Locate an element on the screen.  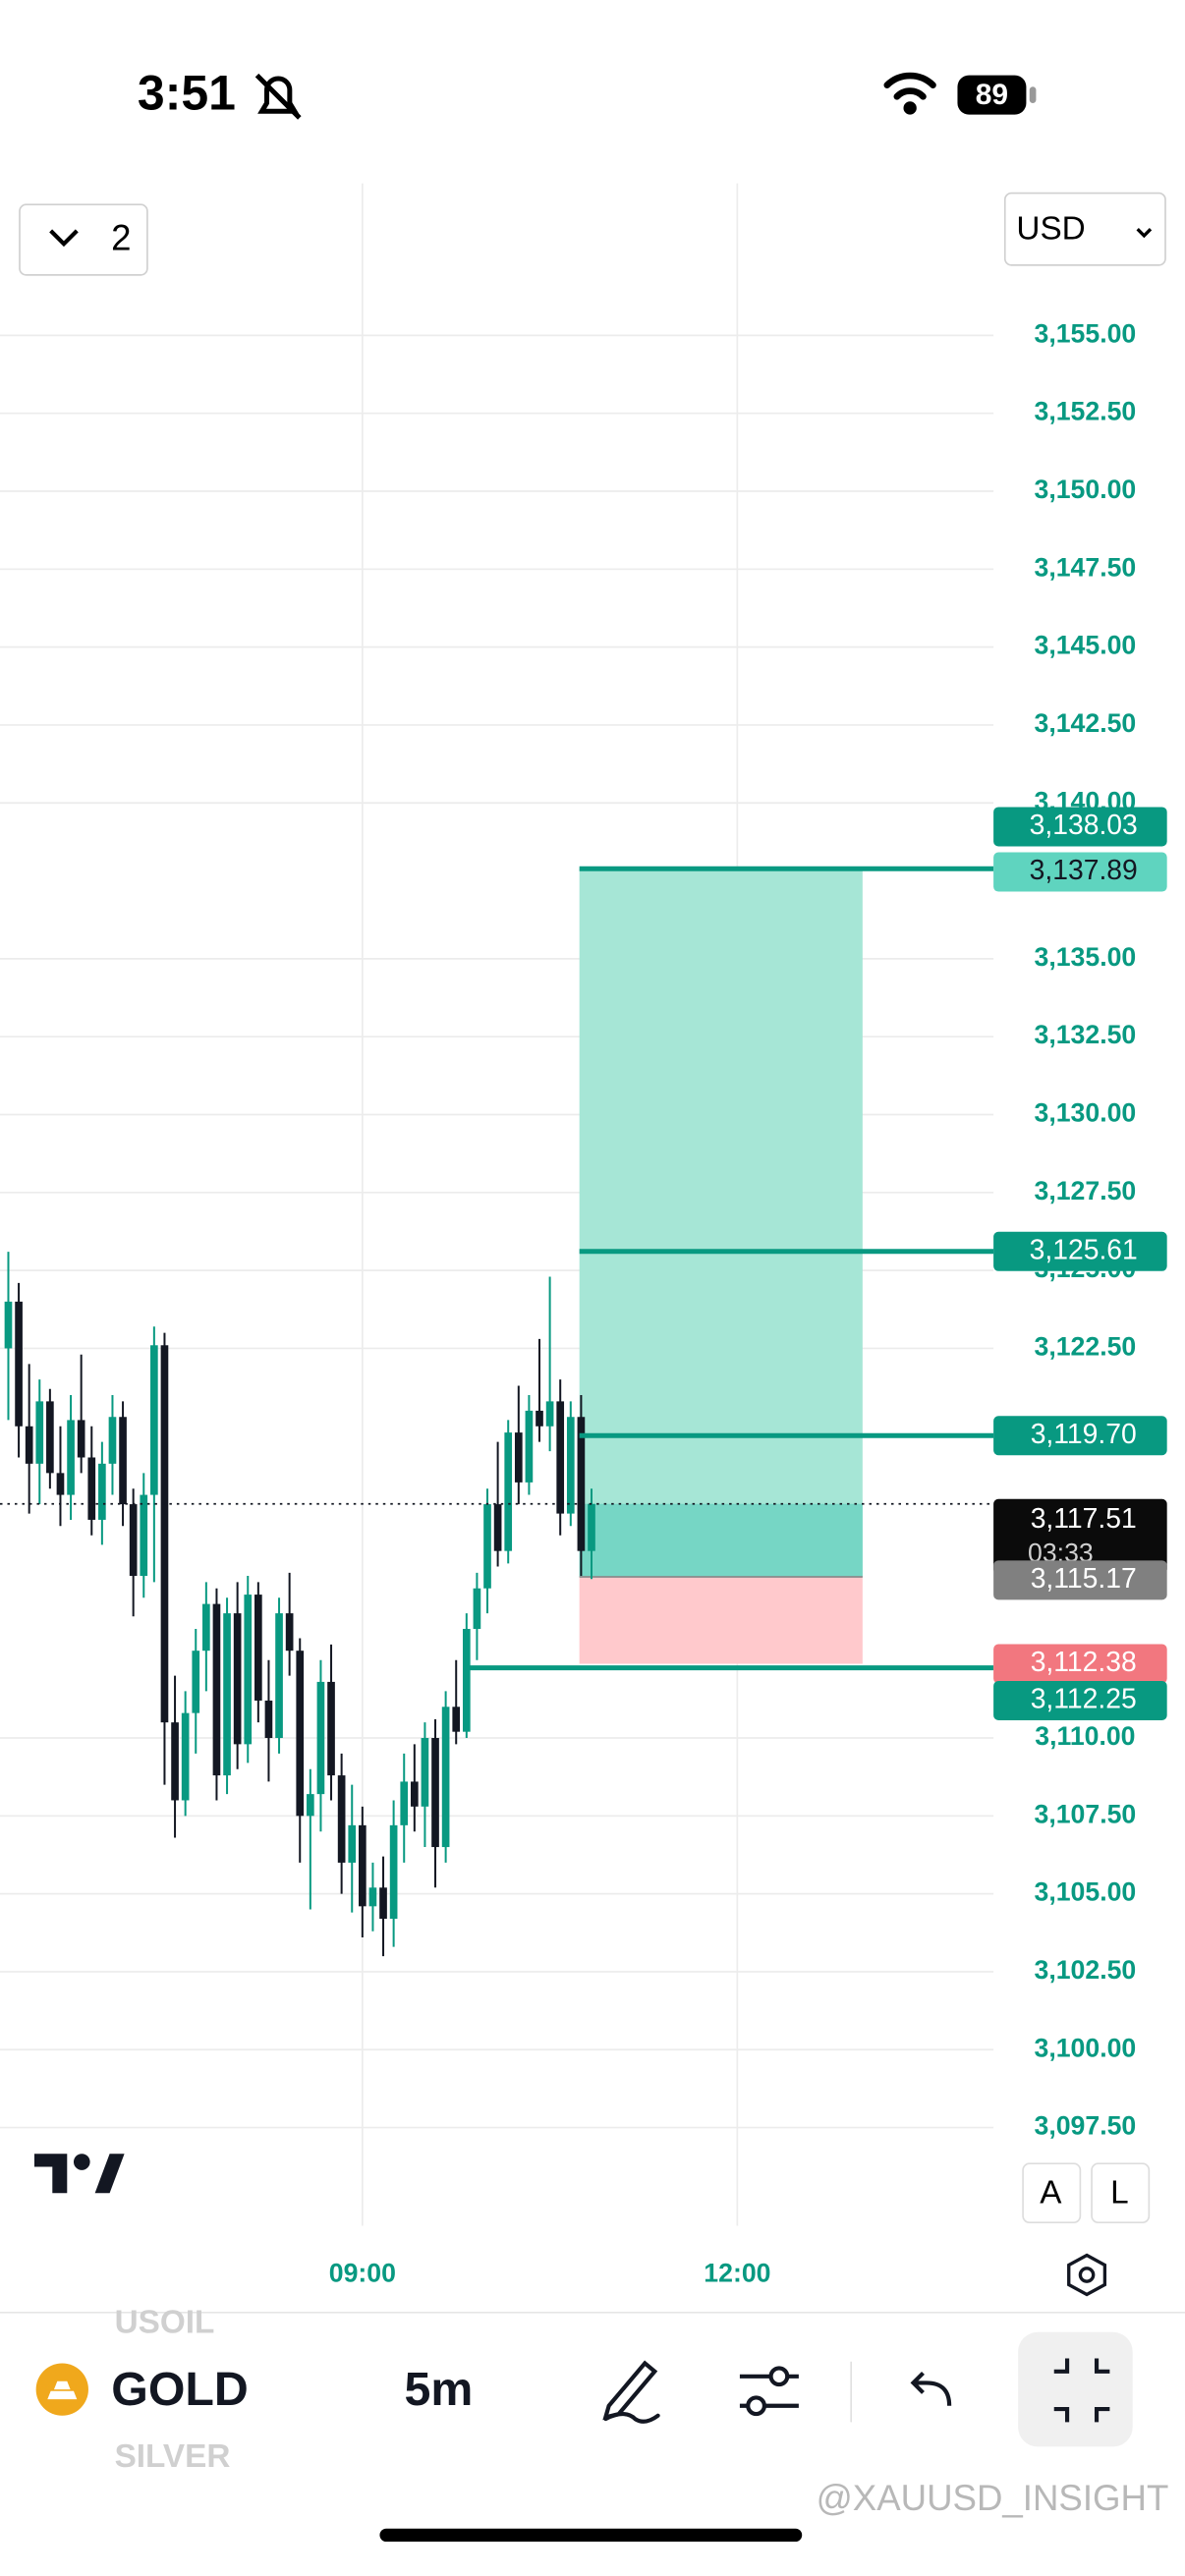
y-tick-label: 3,100.00 is located at coordinates (1086, 2047).